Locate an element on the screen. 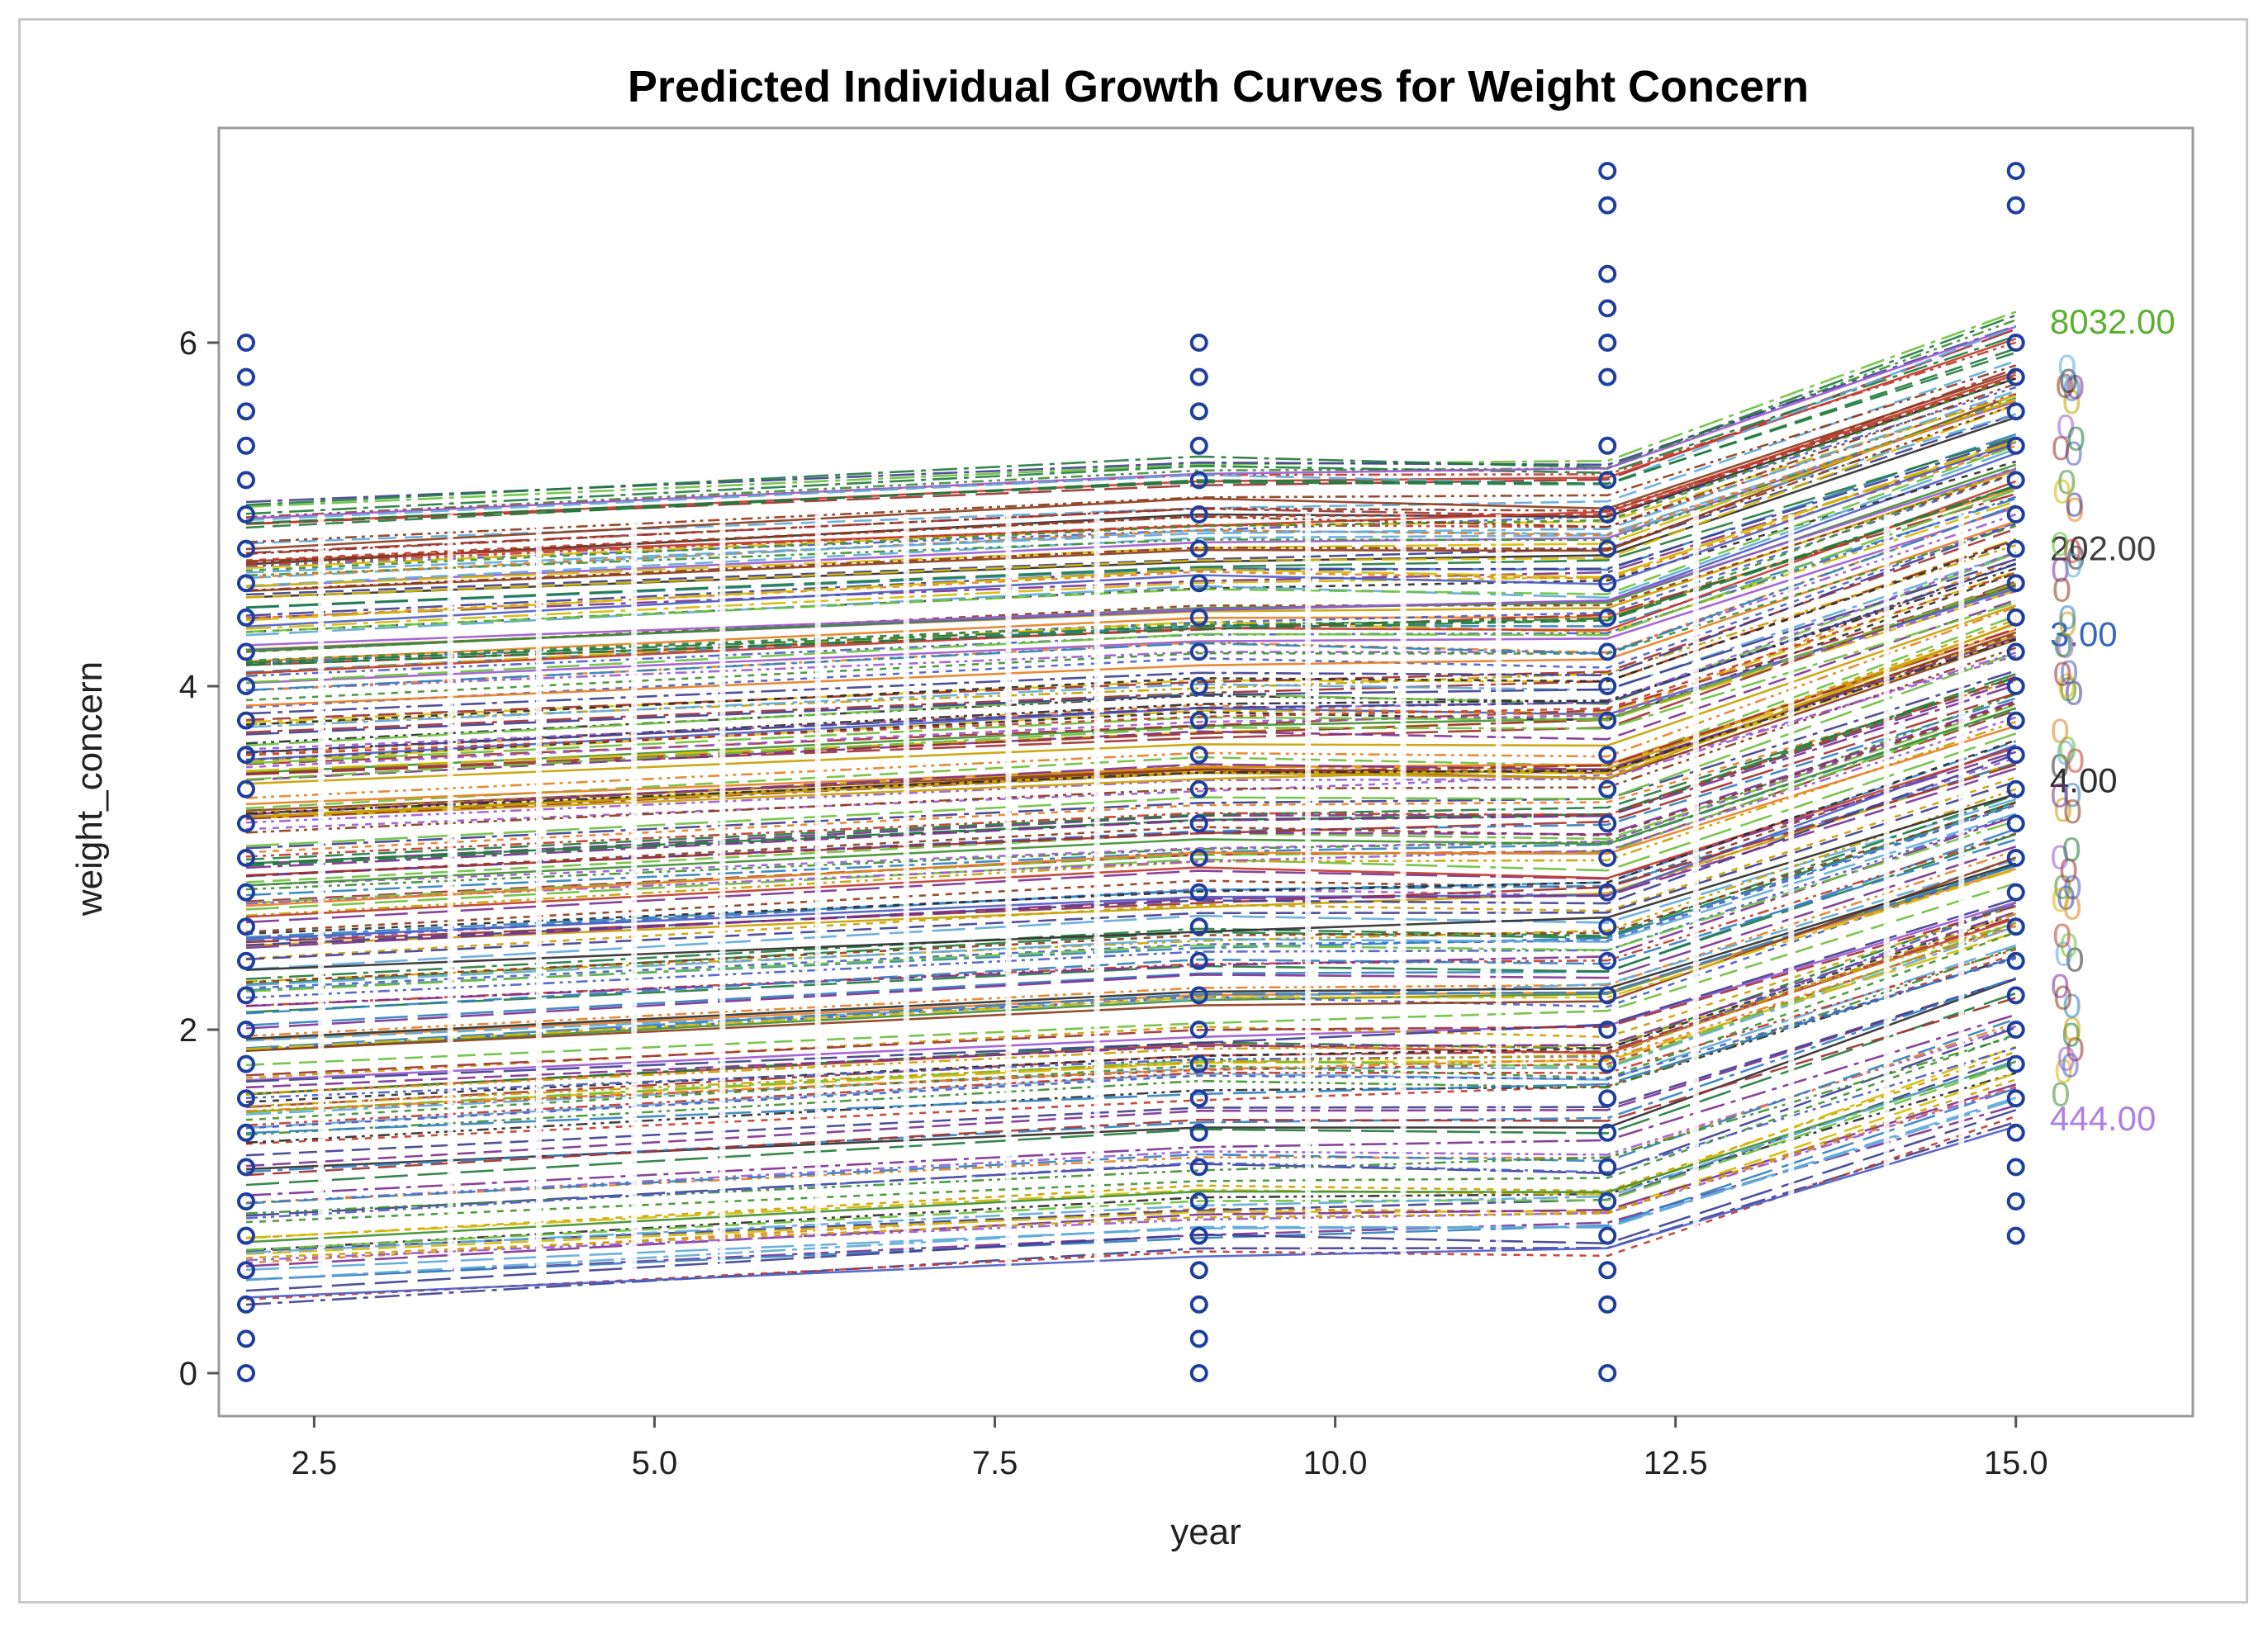 Image resolution: width=2268 pixels, height=1625 pixels. x-tick-label: 12.5 is located at coordinates (1676, 1463).